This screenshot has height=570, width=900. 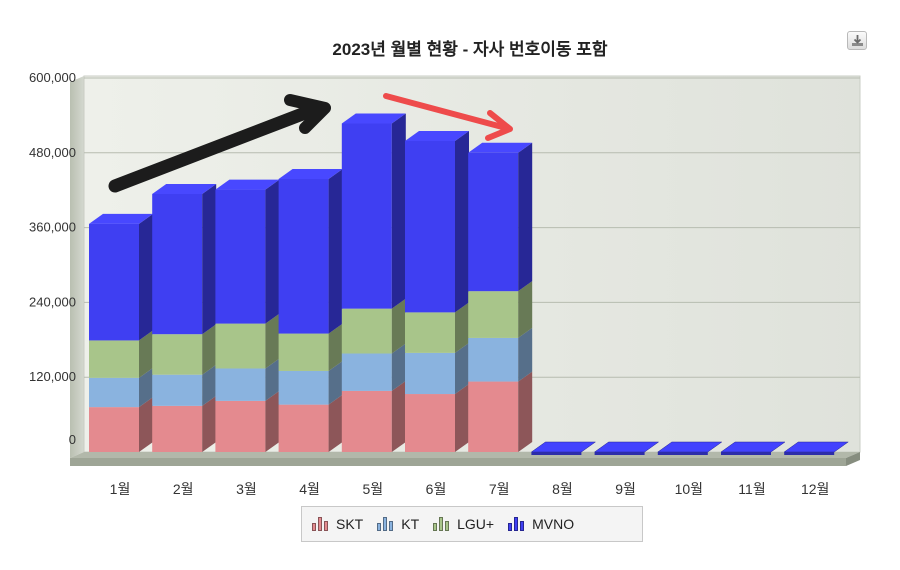 I want to click on legend: SKT KT LGU+ MVNO, so click(x=472, y=524).